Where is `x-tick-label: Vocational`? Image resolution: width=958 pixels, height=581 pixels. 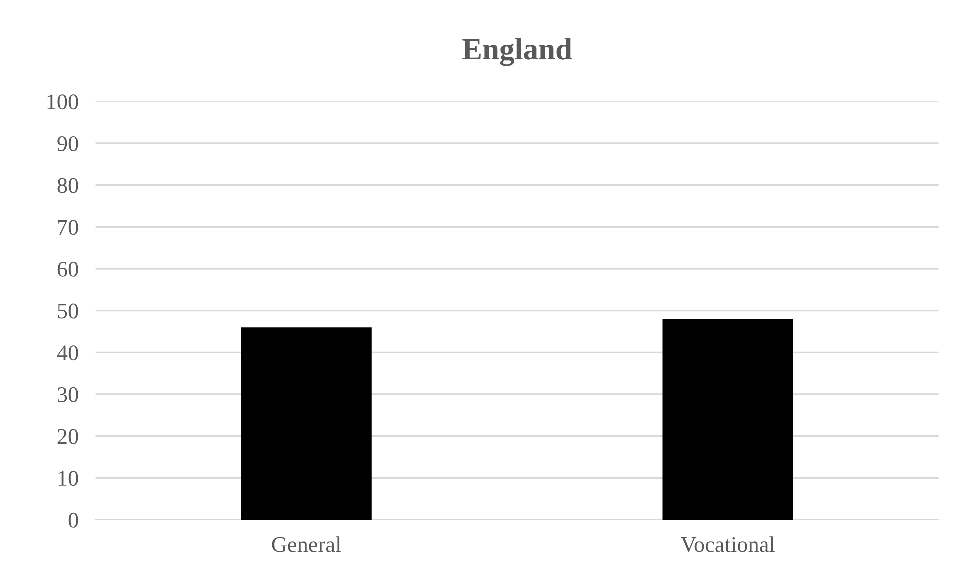
x-tick-label: Vocational is located at coordinates (728, 544).